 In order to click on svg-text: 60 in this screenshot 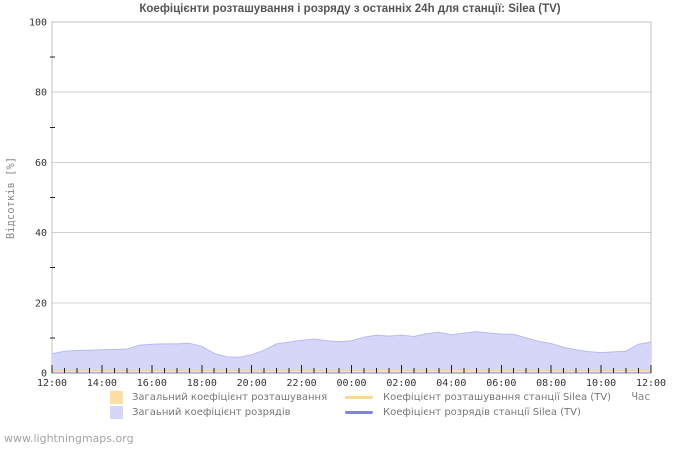, I will do `click(41, 163)`.